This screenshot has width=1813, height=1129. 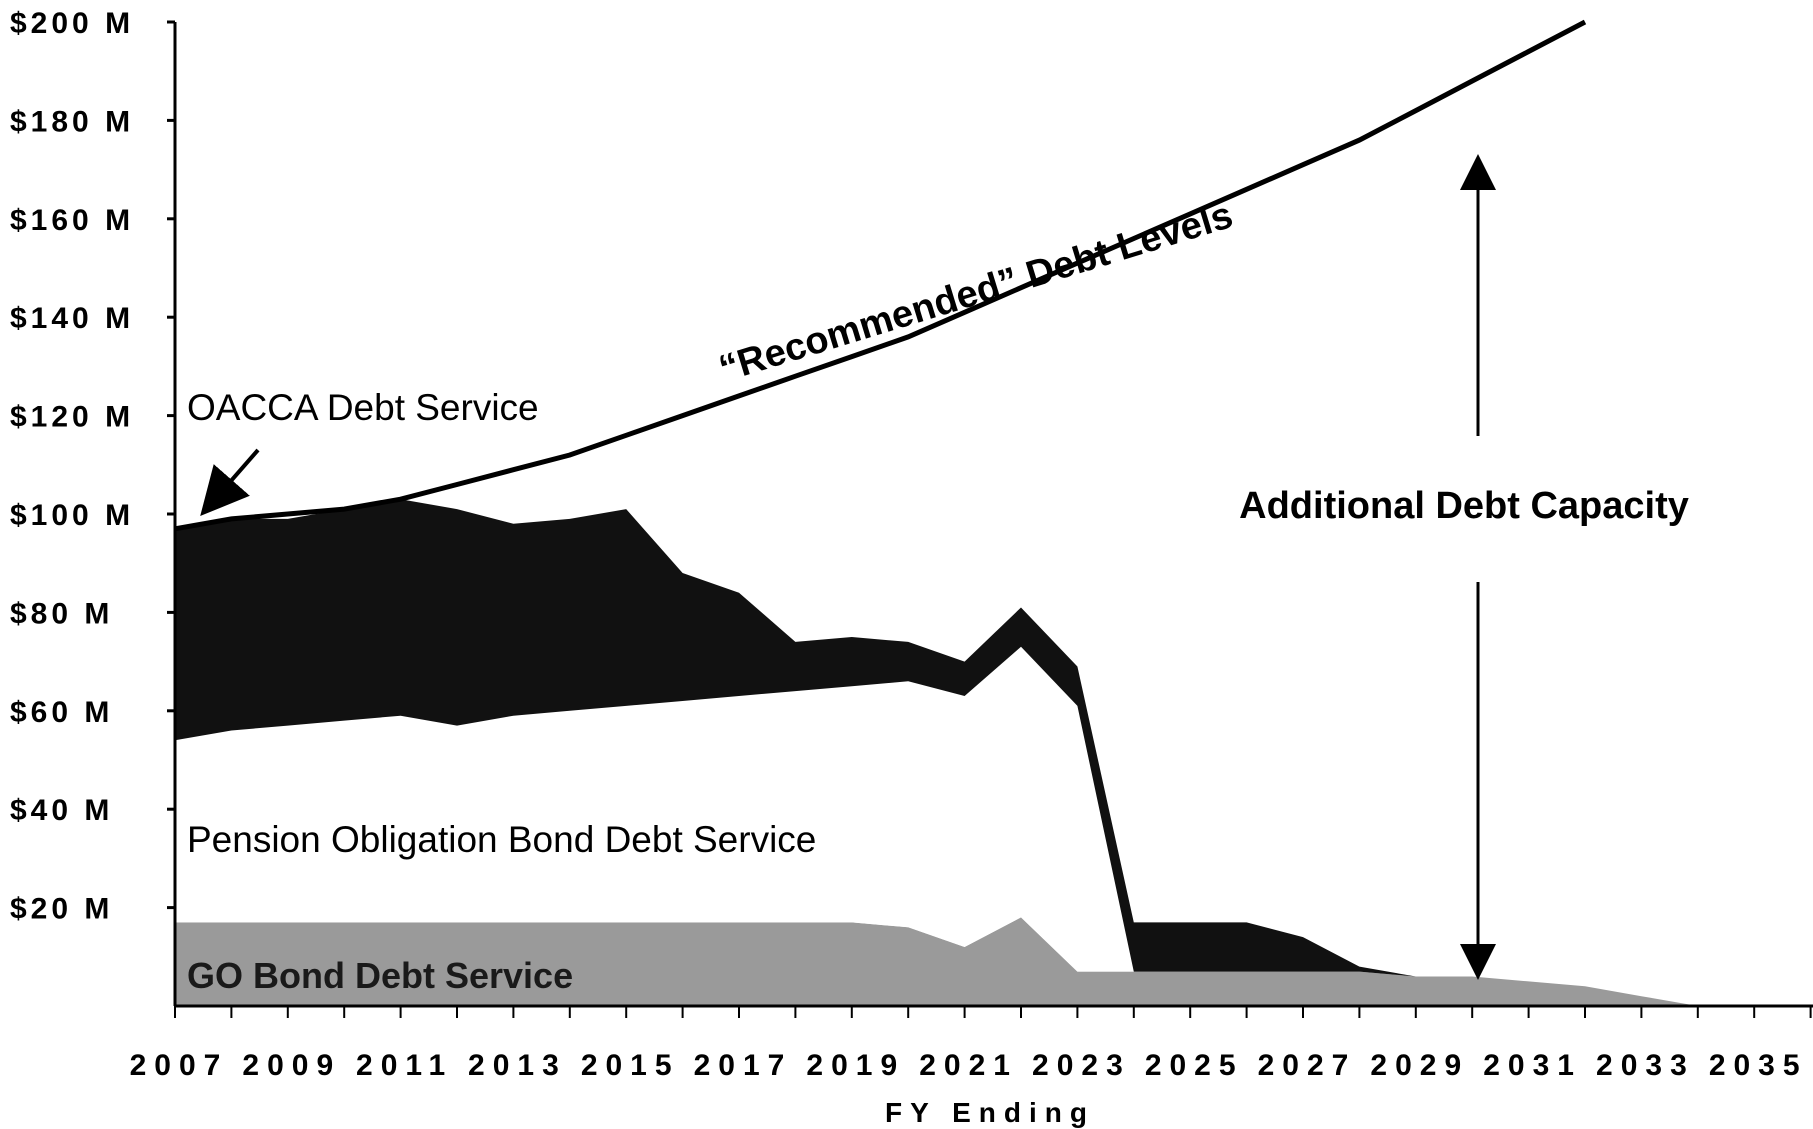 What do you see at coordinates (61, 909) in the screenshot?
I see `y-tick-label: $20 M` at bounding box center [61, 909].